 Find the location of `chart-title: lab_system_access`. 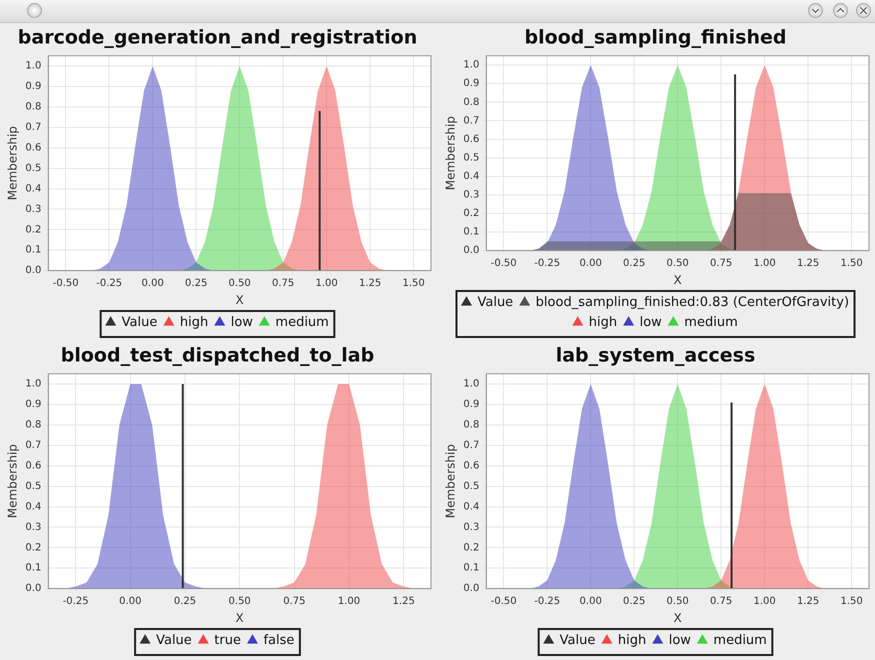

chart-title: lab_system_access is located at coordinates (656, 355).